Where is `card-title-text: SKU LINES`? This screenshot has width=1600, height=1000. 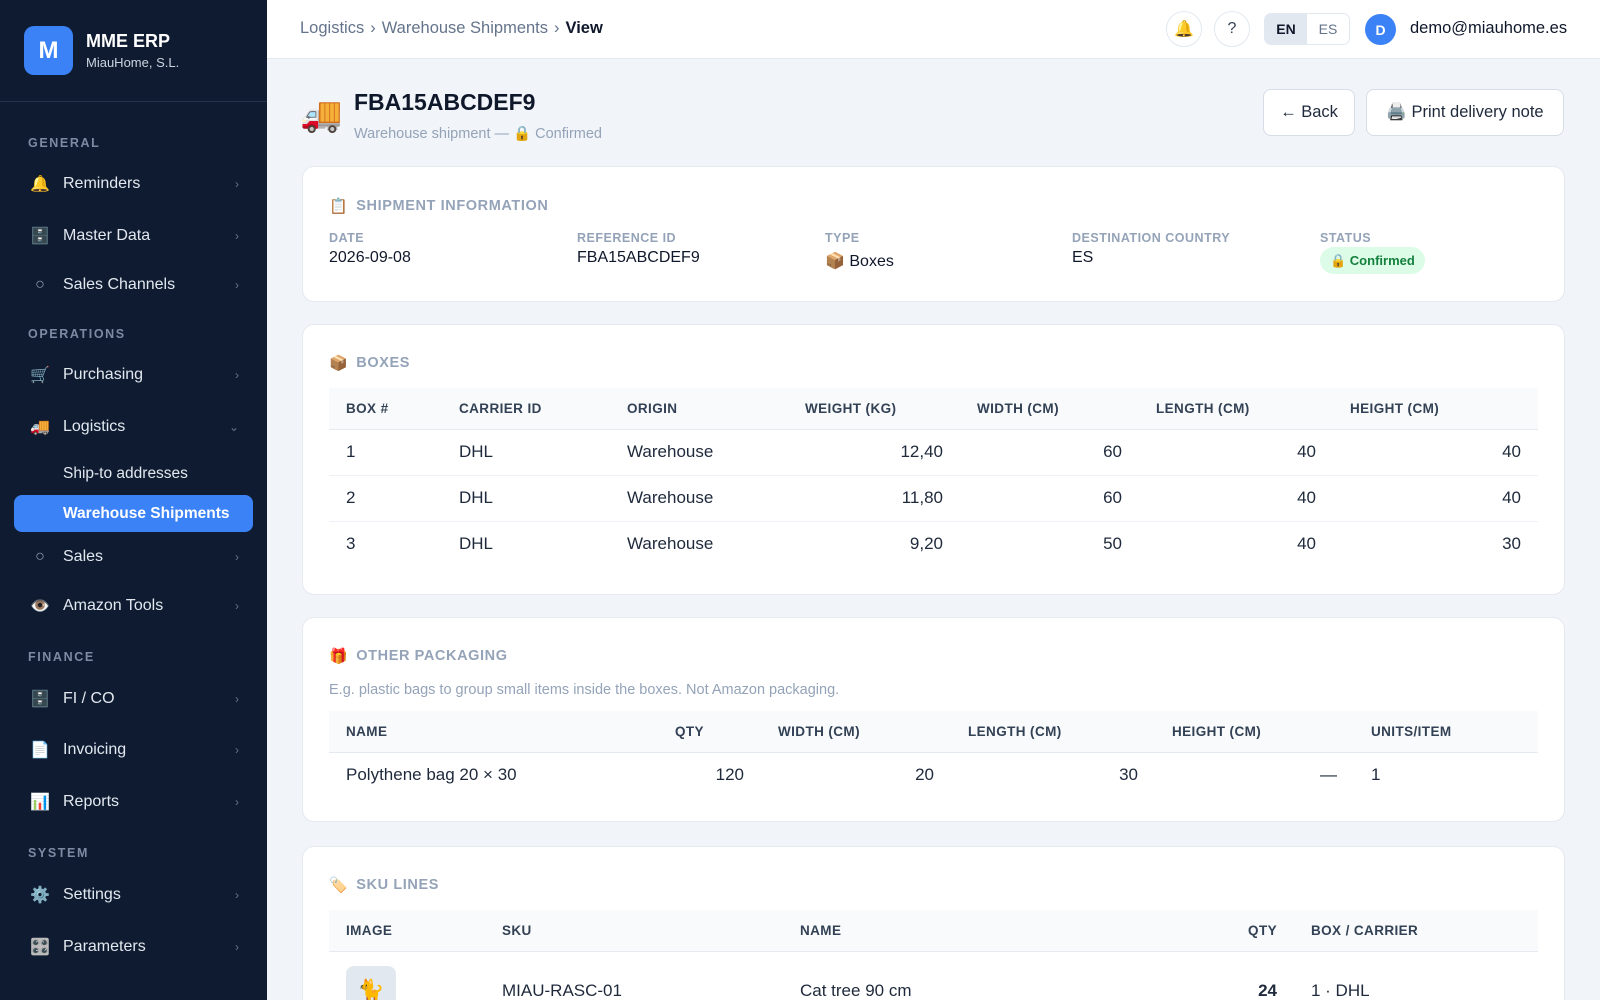
card-title-text: SKU LINES is located at coordinates (398, 885).